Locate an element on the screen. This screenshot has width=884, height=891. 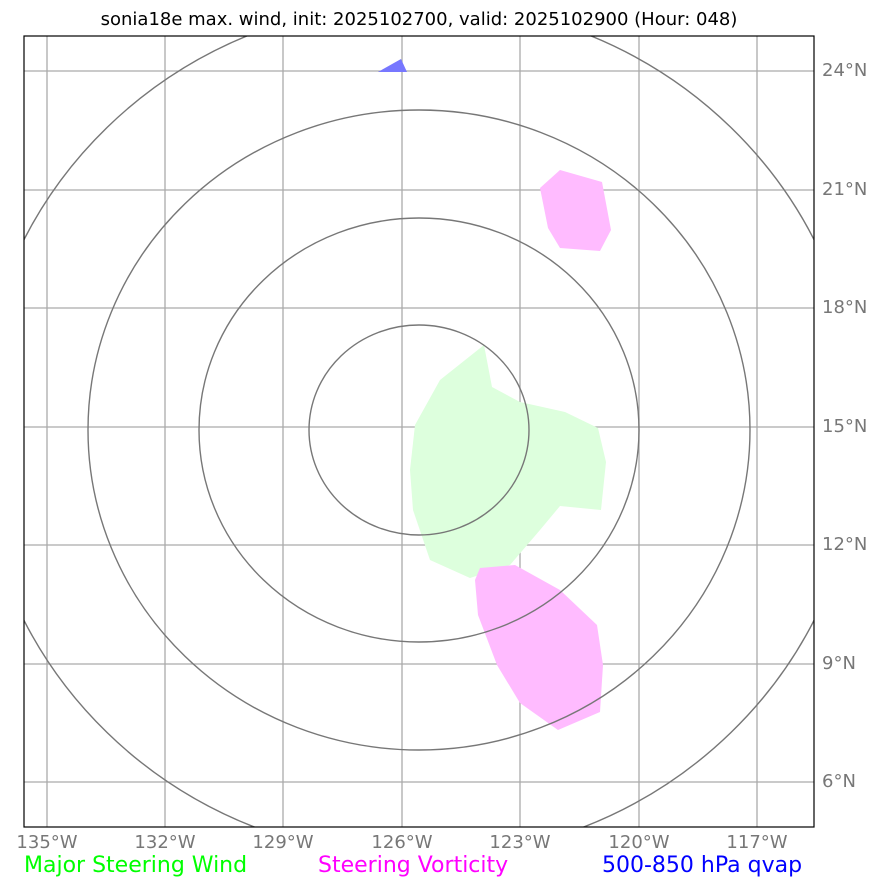
legend-steering-wind: Major Steering Wind is located at coordinates (136, 865).